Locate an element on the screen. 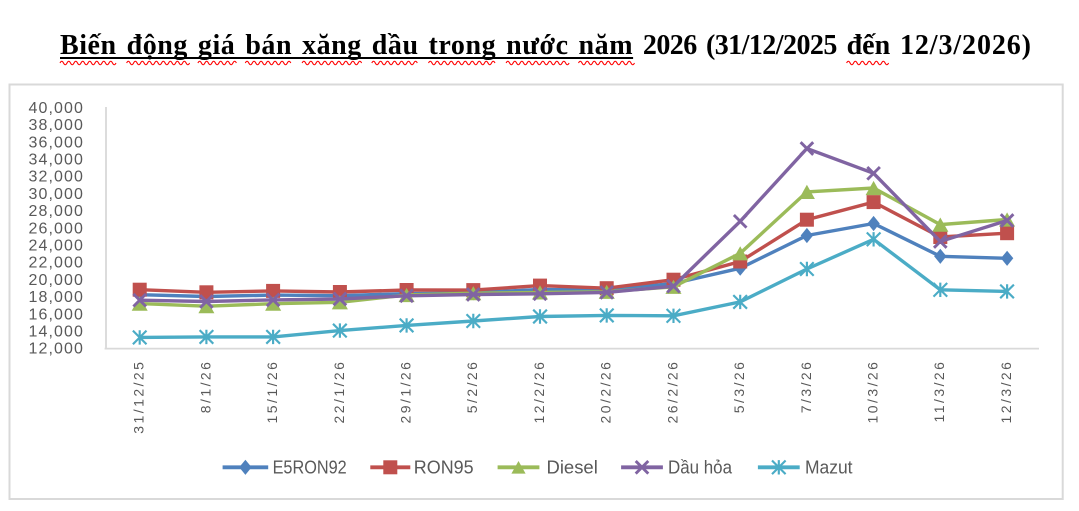 The width and height of the screenshot is (1079, 511). svg-text: 32,000 is located at coordinates (56, 177).